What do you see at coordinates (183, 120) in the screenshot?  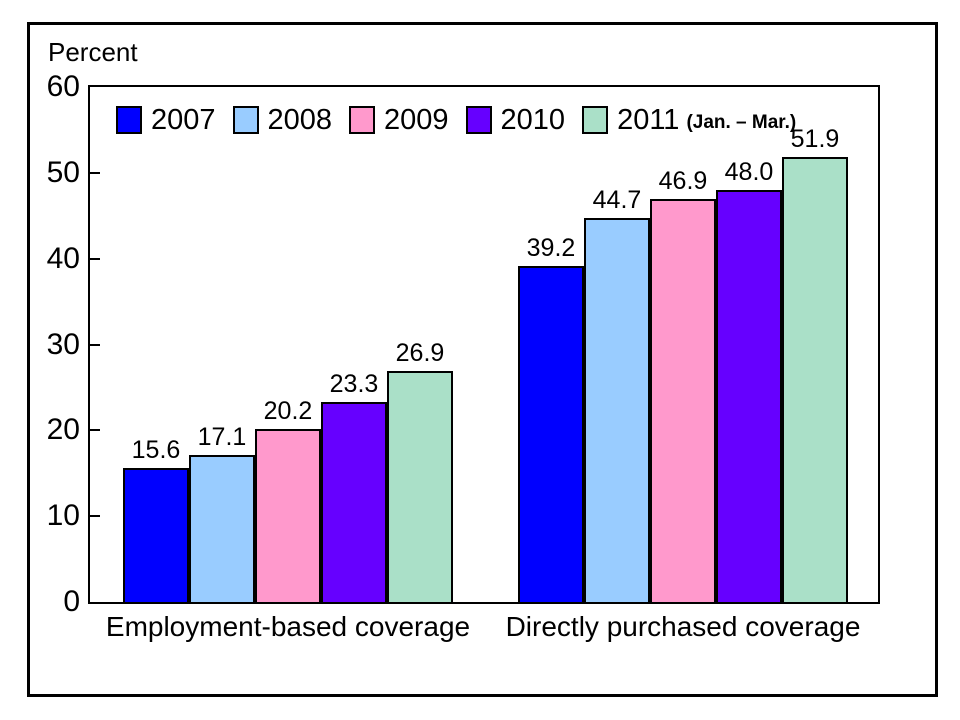 I see `legend-label: 2007` at bounding box center [183, 120].